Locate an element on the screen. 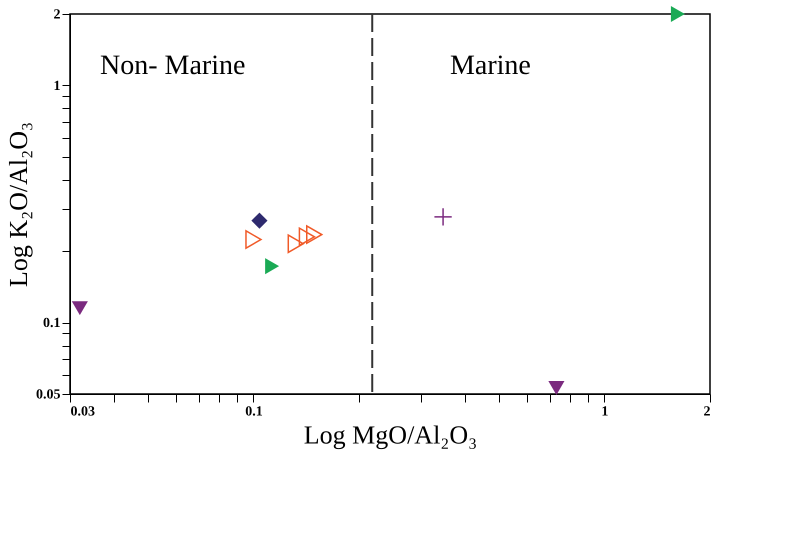  y-tick-label: 0.1 is located at coordinates (51, 324).